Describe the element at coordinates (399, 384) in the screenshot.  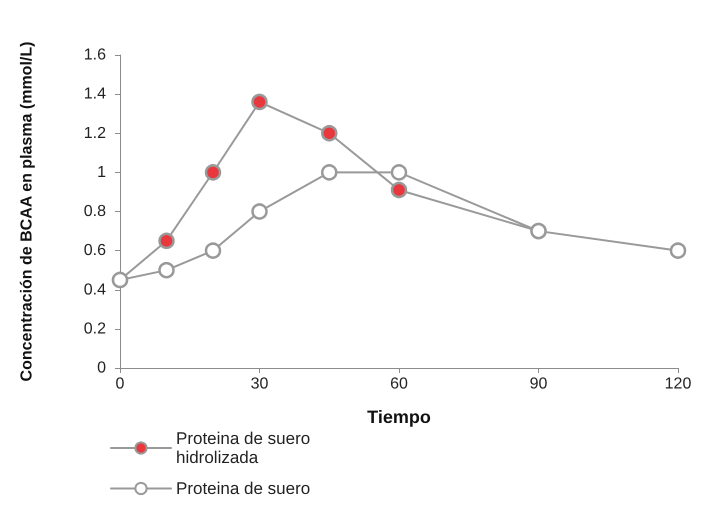
I see `x-tick-label: 60` at that location.